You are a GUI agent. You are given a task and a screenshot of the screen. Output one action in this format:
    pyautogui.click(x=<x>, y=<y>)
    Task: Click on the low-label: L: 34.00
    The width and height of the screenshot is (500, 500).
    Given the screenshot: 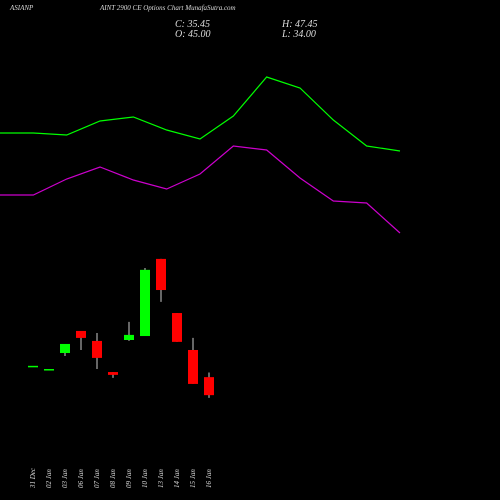 What is the action you would take?
    pyautogui.click(x=298, y=34)
    